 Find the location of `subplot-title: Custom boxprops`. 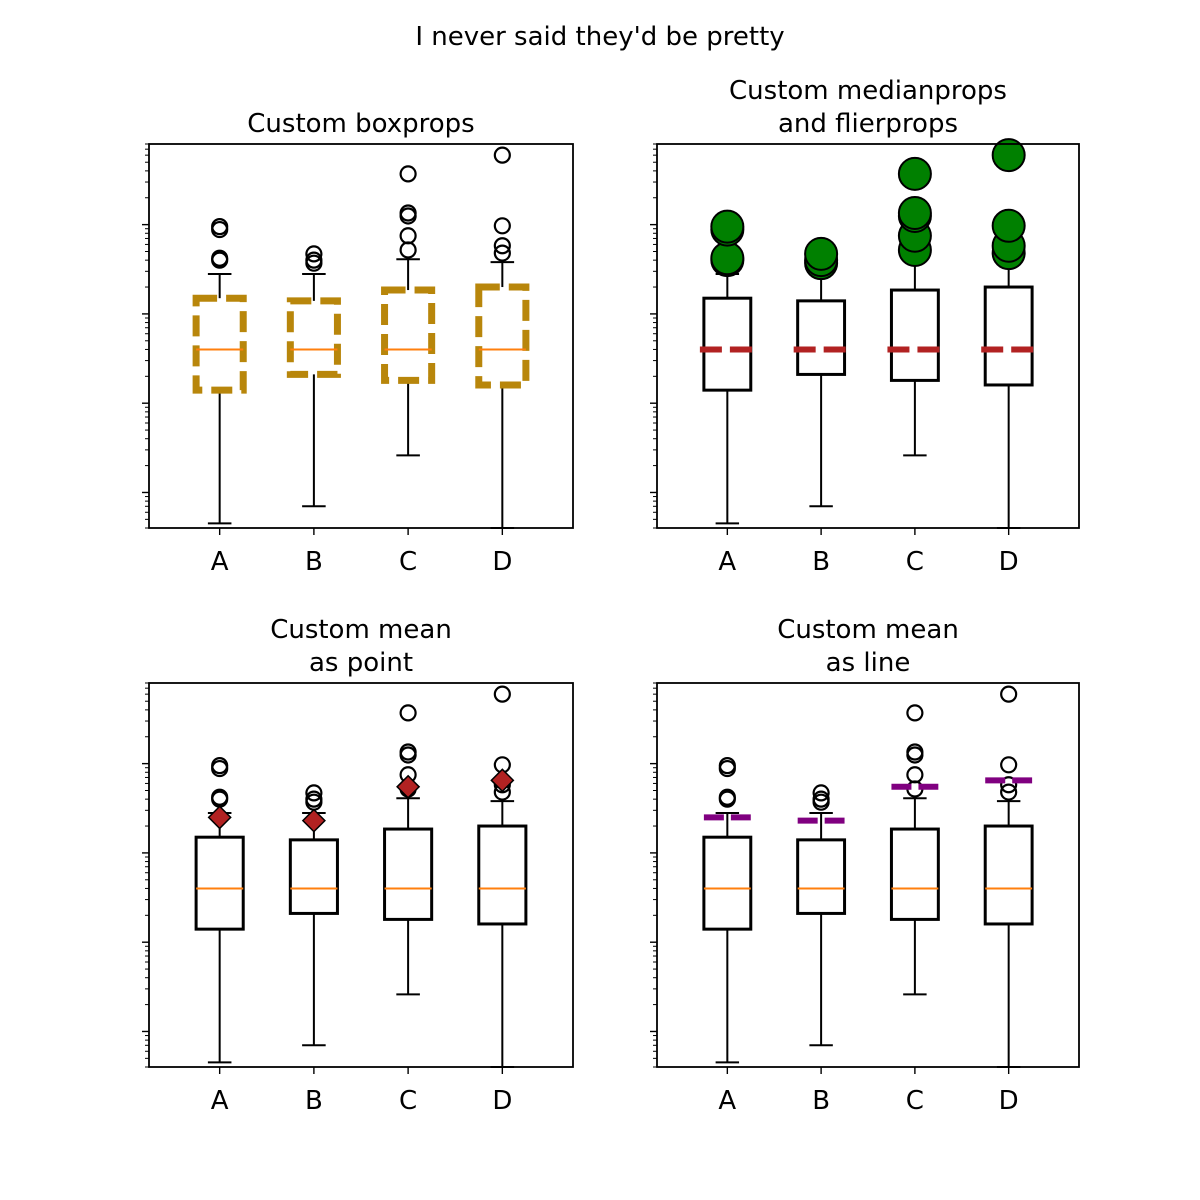

subplot-title: Custom boxprops is located at coordinates (360, 124).